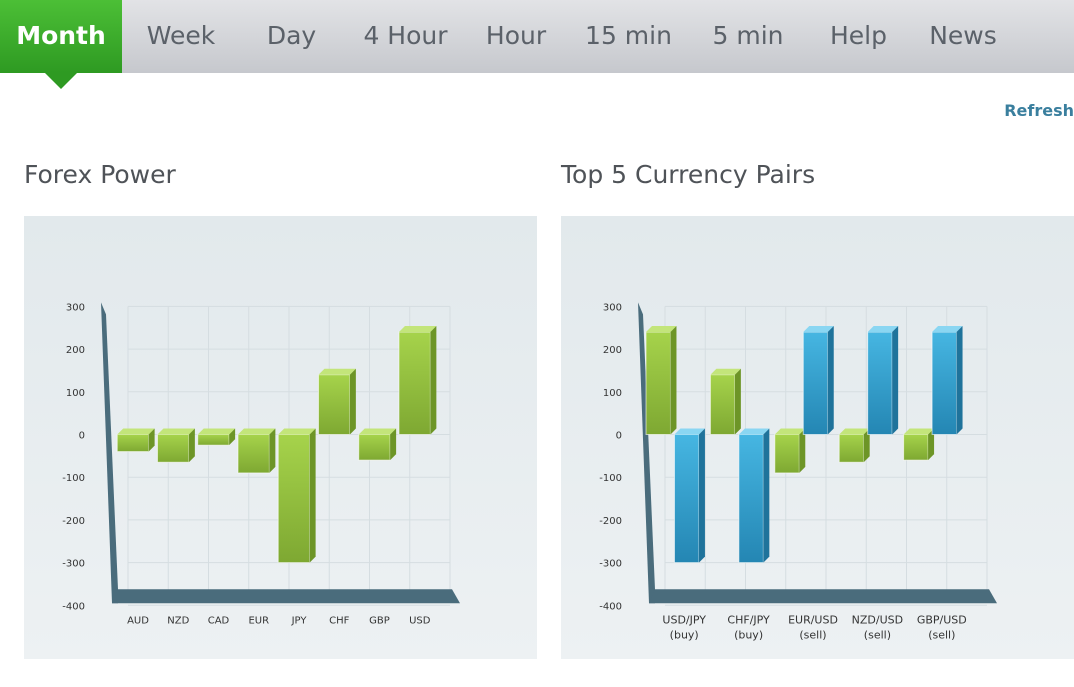 Image resolution: width=1074 pixels, height=687 pixels. What do you see at coordinates (1039, 110) in the screenshot?
I see `refresh-link: Refresh` at bounding box center [1039, 110].